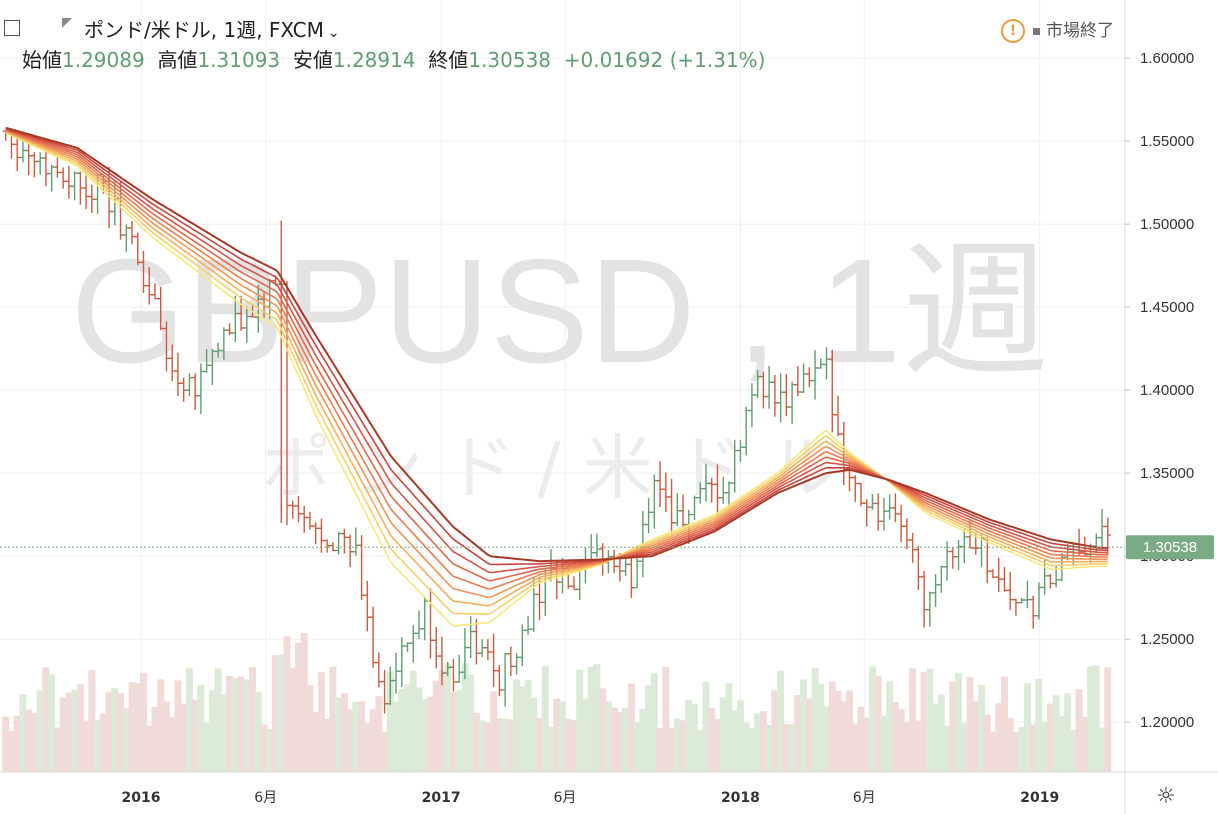 The image size is (1218, 814). I want to click on close-value: 1.30538, so click(510, 60).